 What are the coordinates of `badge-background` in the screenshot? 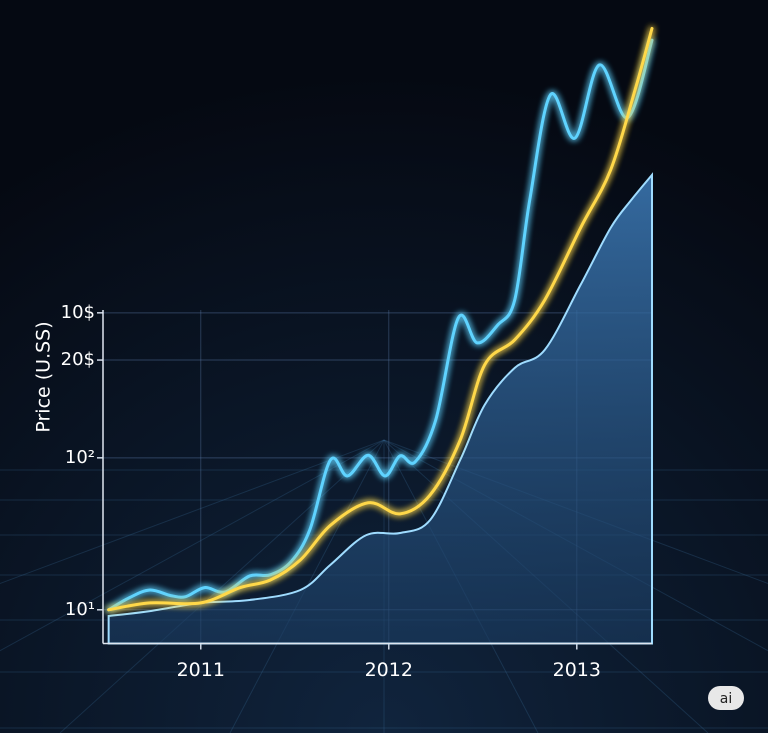 It's located at (726, 698).